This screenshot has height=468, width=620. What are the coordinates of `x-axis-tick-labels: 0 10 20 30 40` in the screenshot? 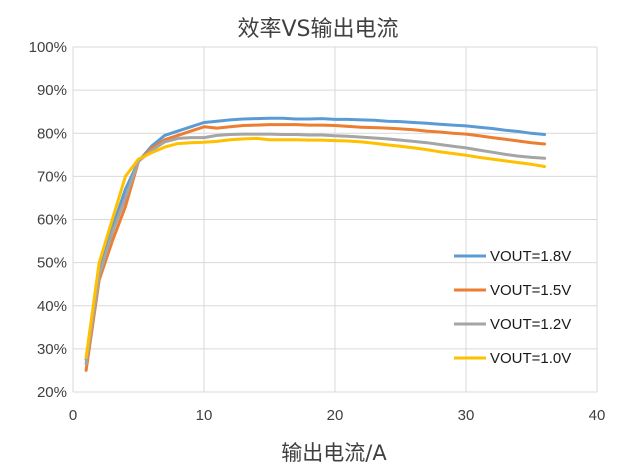 It's located at (337, 415).